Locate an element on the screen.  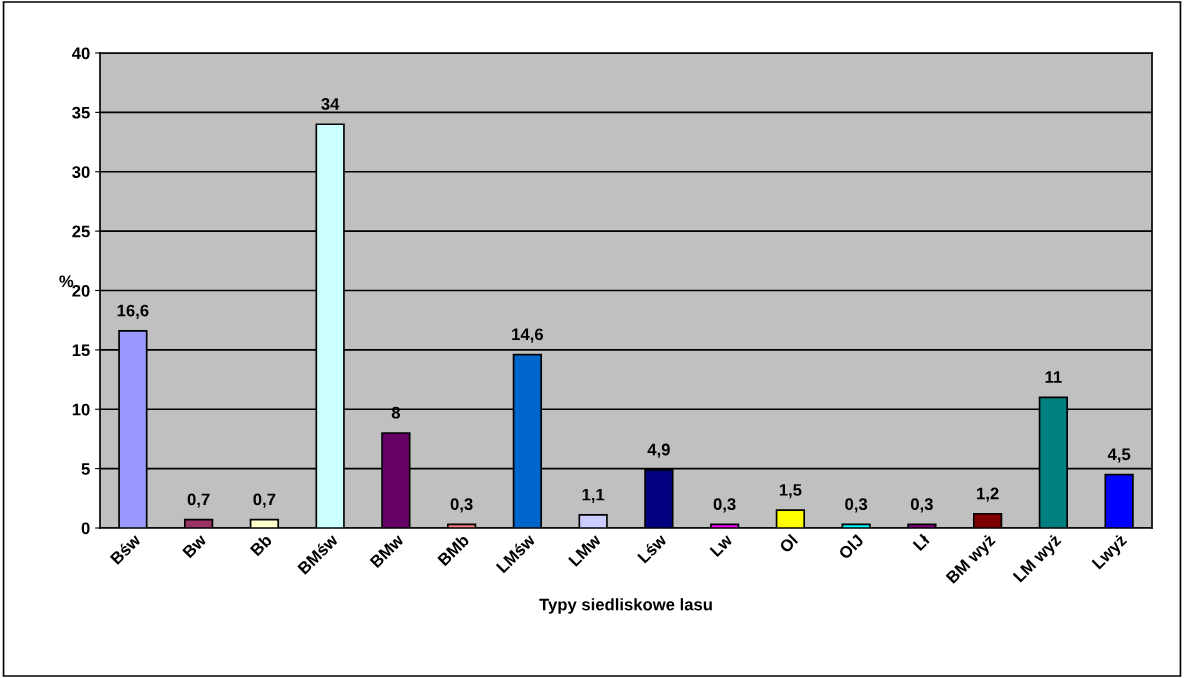
x-tick-label: Ol is located at coordinates (788, 543).